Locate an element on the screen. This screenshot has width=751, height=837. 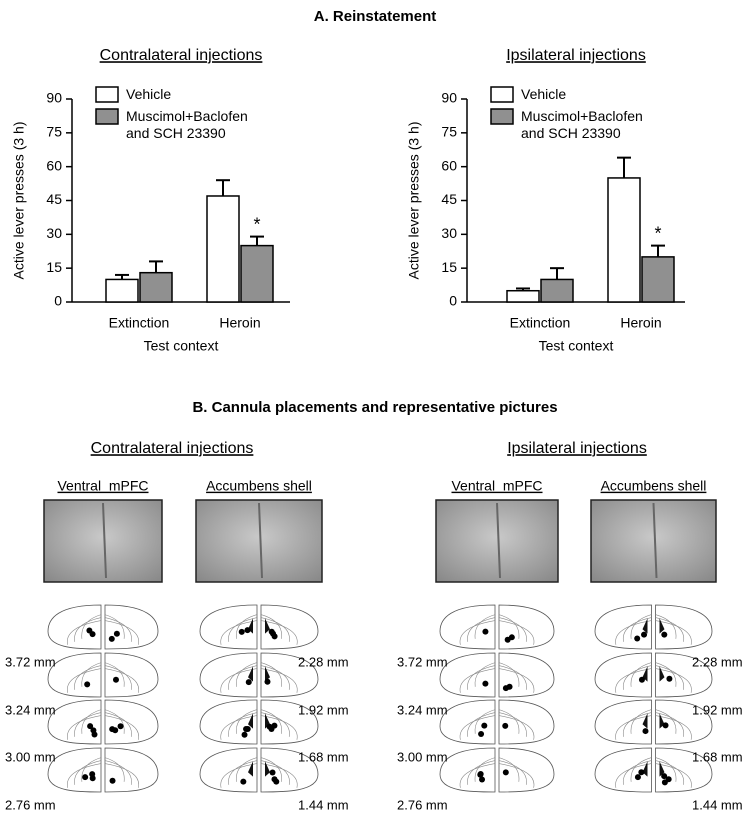
y-tick-label: 0 is located at coordinates (453, 301).